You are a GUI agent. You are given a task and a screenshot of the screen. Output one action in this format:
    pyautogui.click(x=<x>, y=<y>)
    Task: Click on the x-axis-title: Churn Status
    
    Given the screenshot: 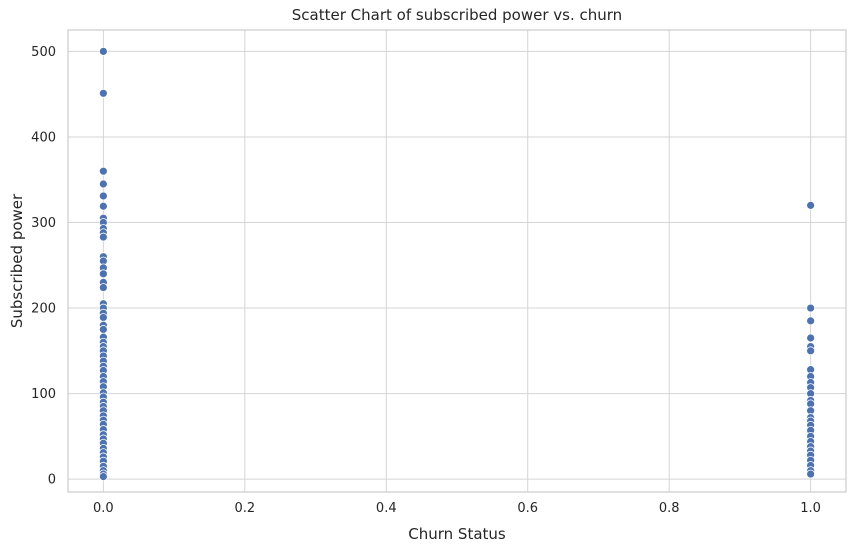 What is the action you would take?
    pyautogui.click(x=457, y=534)
    